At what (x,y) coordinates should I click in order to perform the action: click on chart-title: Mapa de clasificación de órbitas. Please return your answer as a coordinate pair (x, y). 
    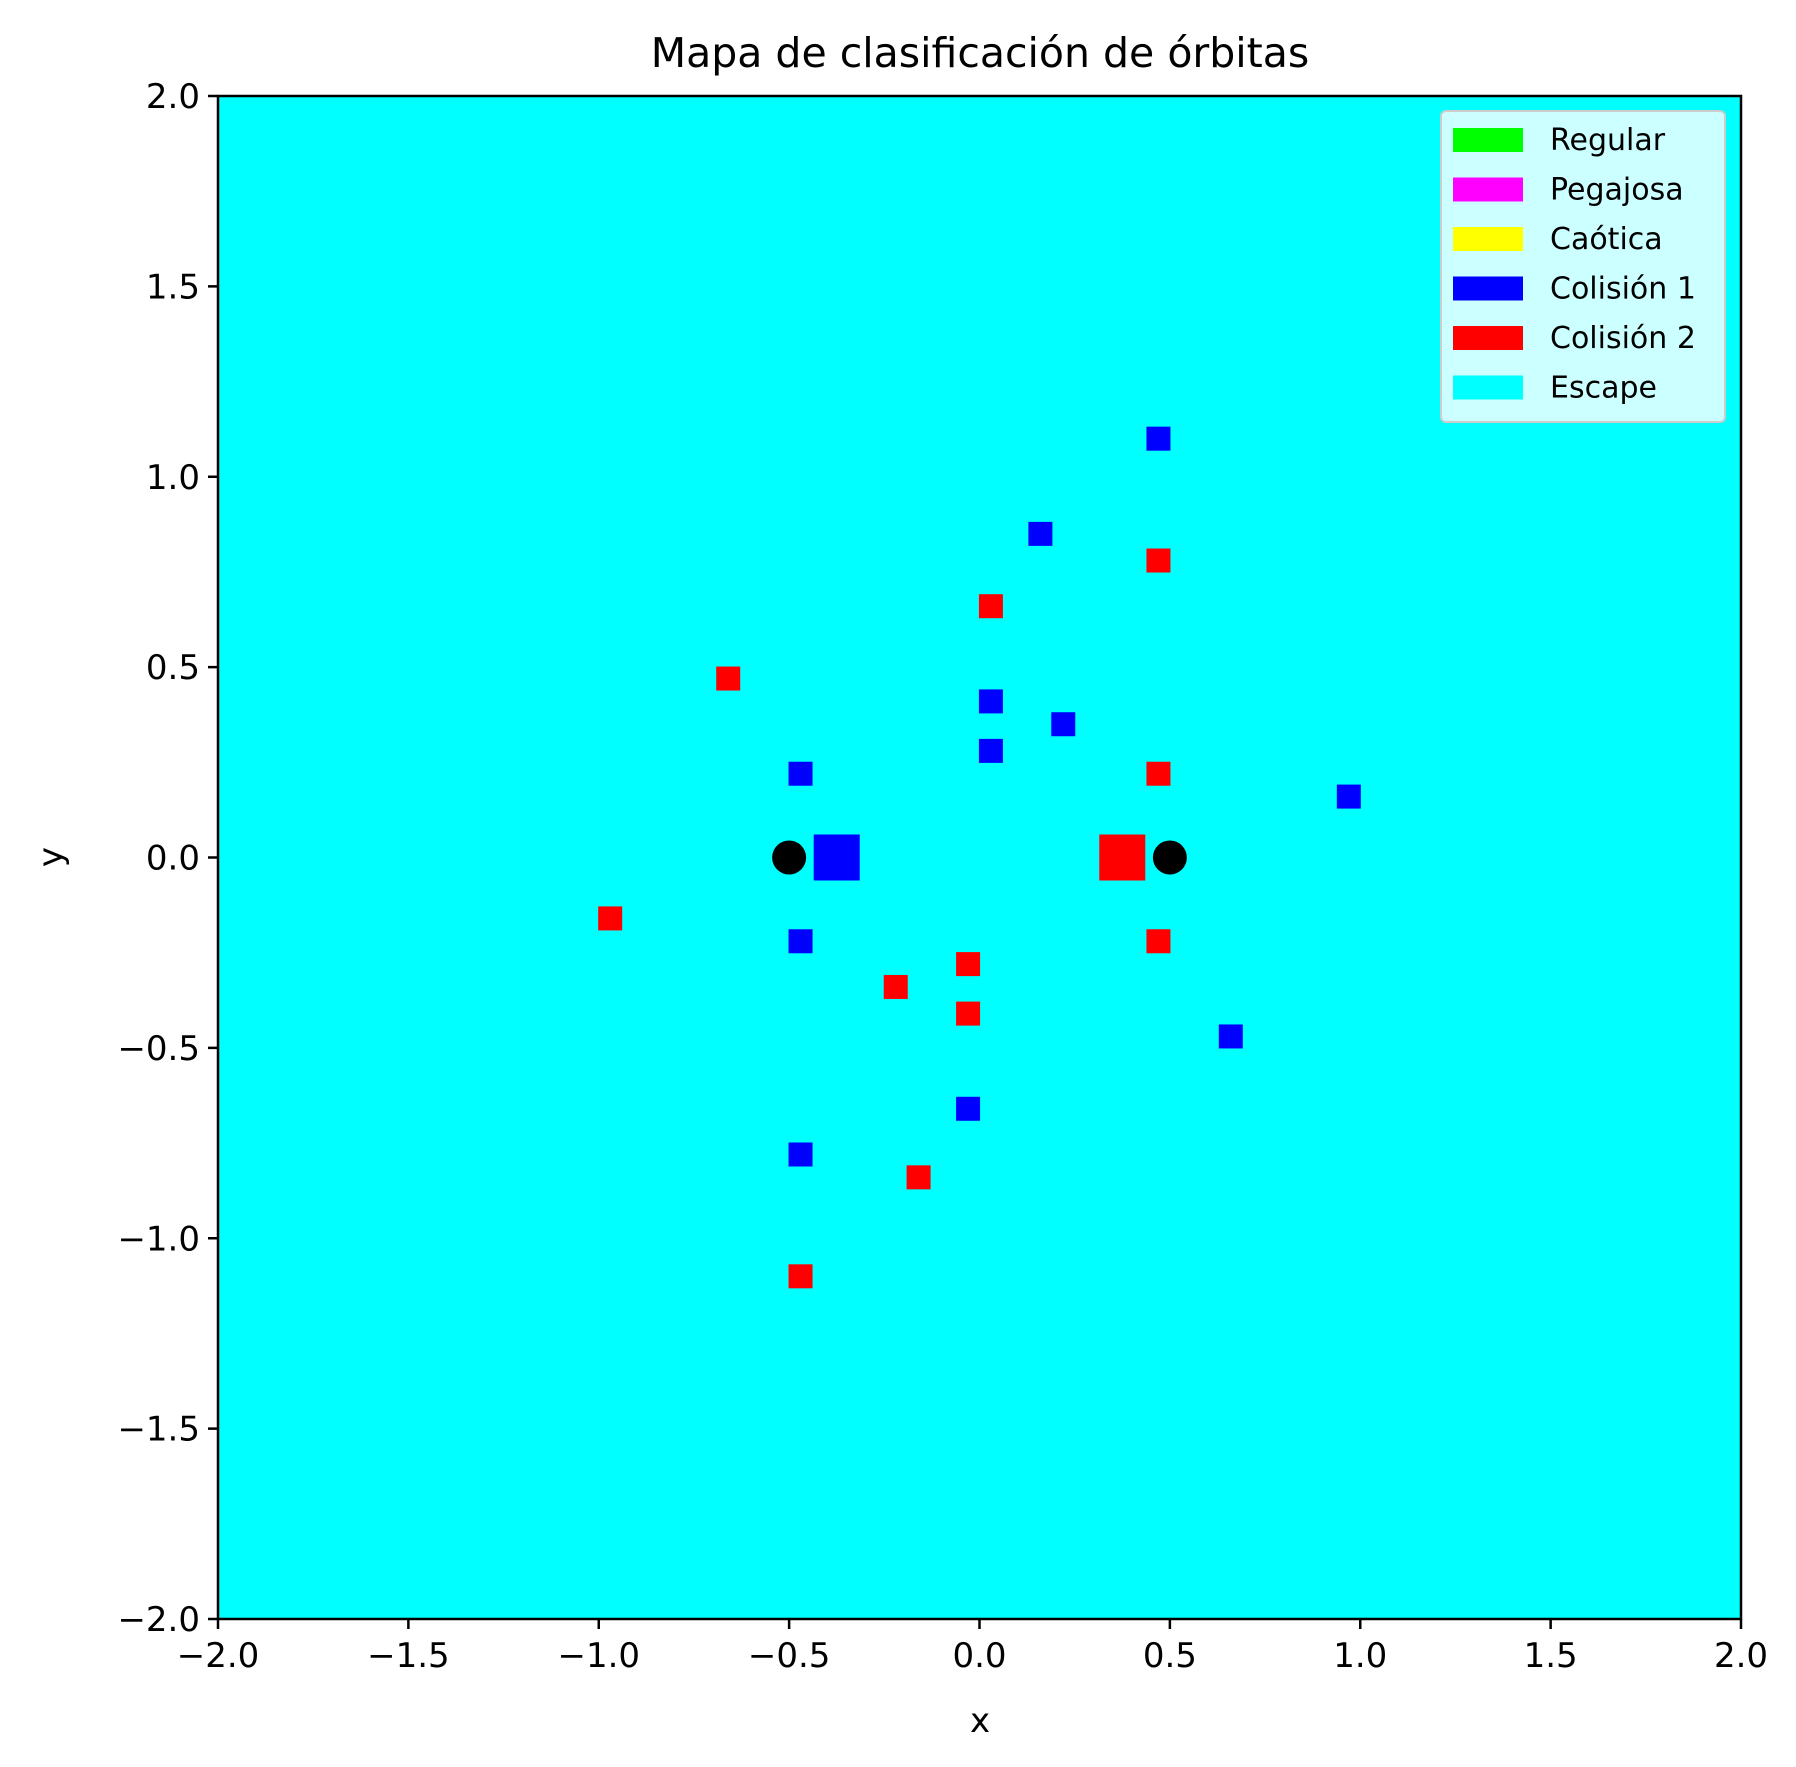
    Looking at the image, I should click on (980, 53).